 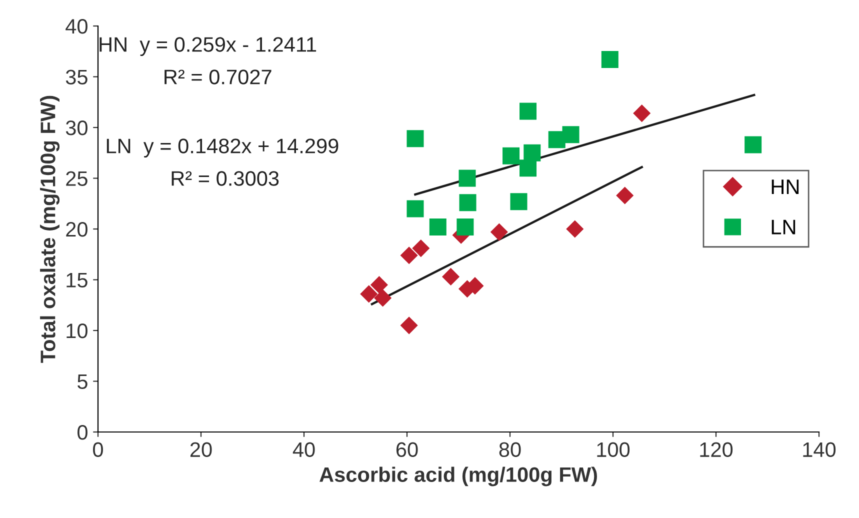 What do you see at coordinates (218, 77) in the screenshot?
I see `annotation: R² = 0.7027` at bounding box center [218, 77].